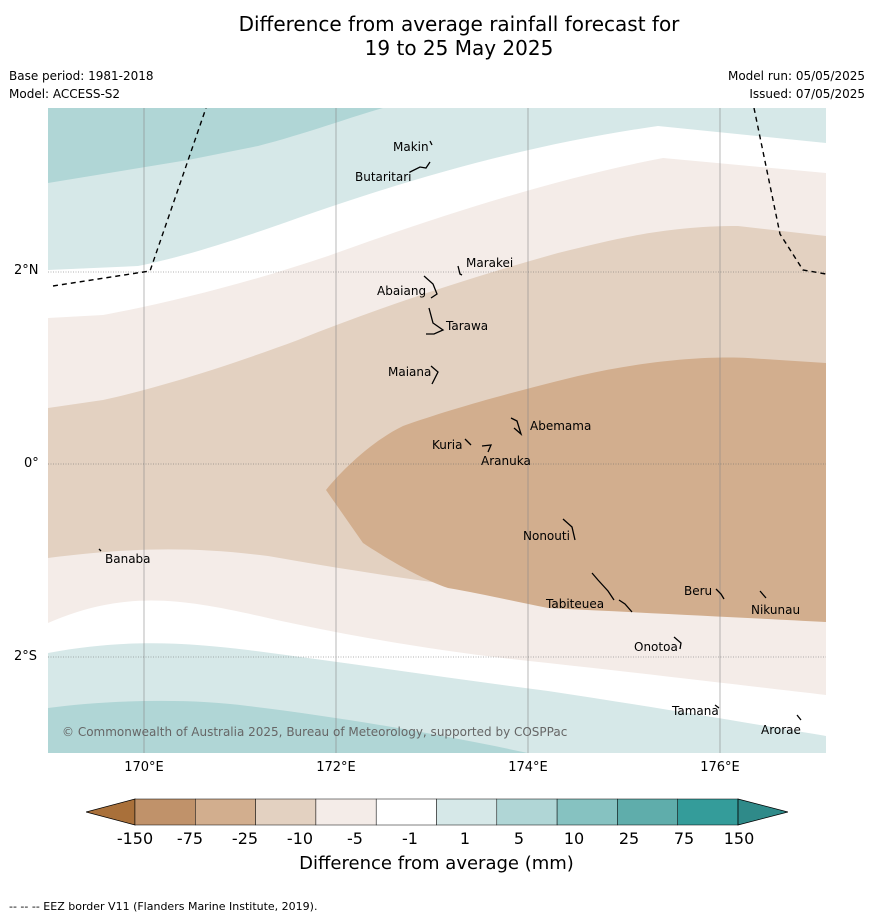  What do you see at coordinates (489, 263) in the screenshot?
I see `label-marakei: Marakei` at bounding box center [489, 263].